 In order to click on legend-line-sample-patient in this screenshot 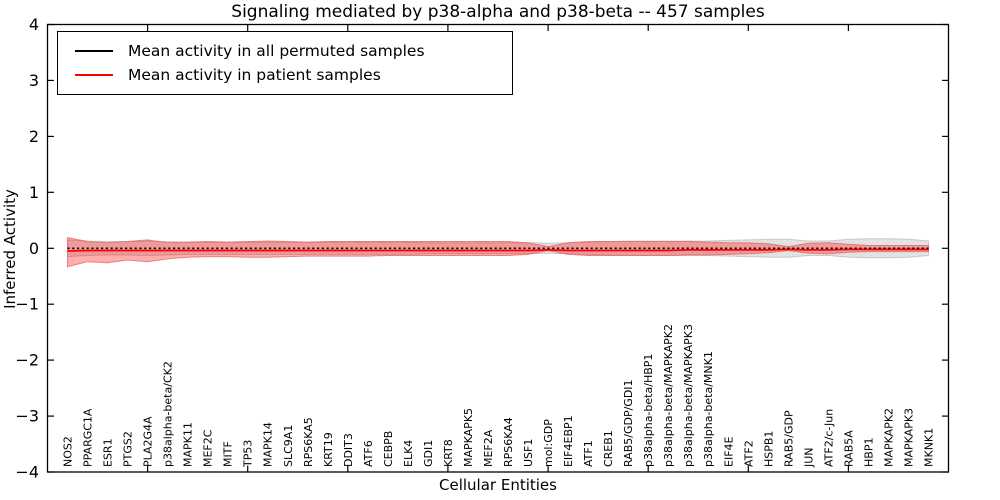, I will do `click(94, 75)`.